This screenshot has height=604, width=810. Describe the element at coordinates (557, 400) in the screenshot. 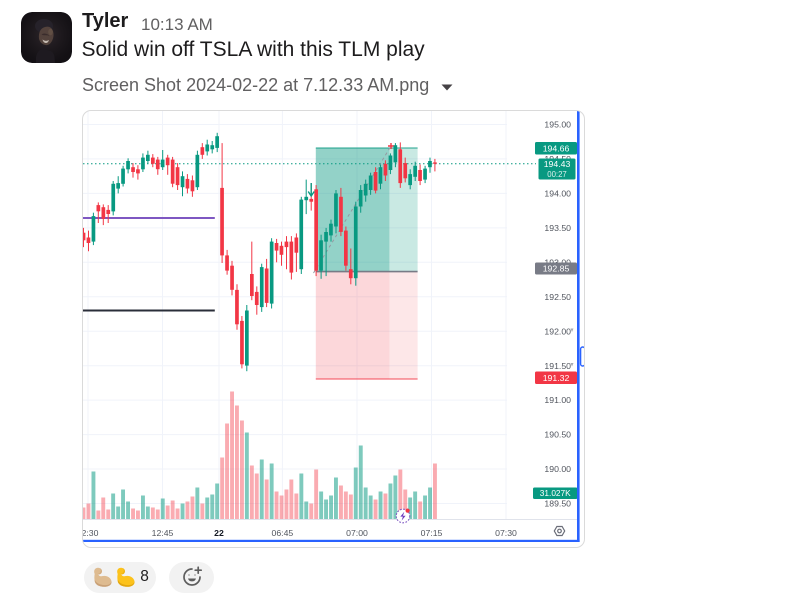

I see `svg-text: 191.00` at that location.